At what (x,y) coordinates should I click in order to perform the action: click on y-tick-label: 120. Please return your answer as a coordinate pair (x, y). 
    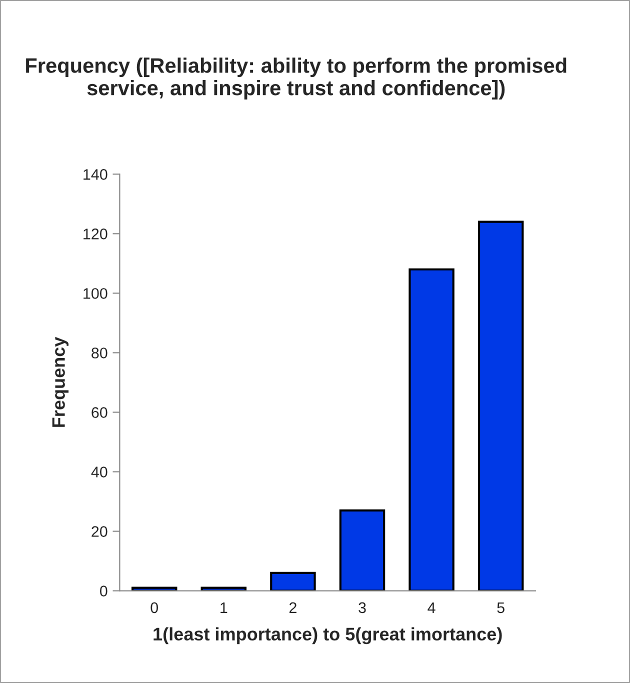
    Looking at the image, I should click on (96, 234).